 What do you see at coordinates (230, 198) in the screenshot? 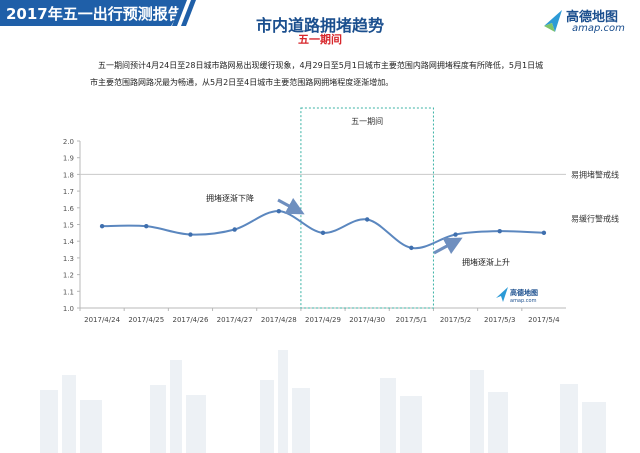
I see `annotation-label: 拥堵逐渐下降` at bounding box center [230, 198].